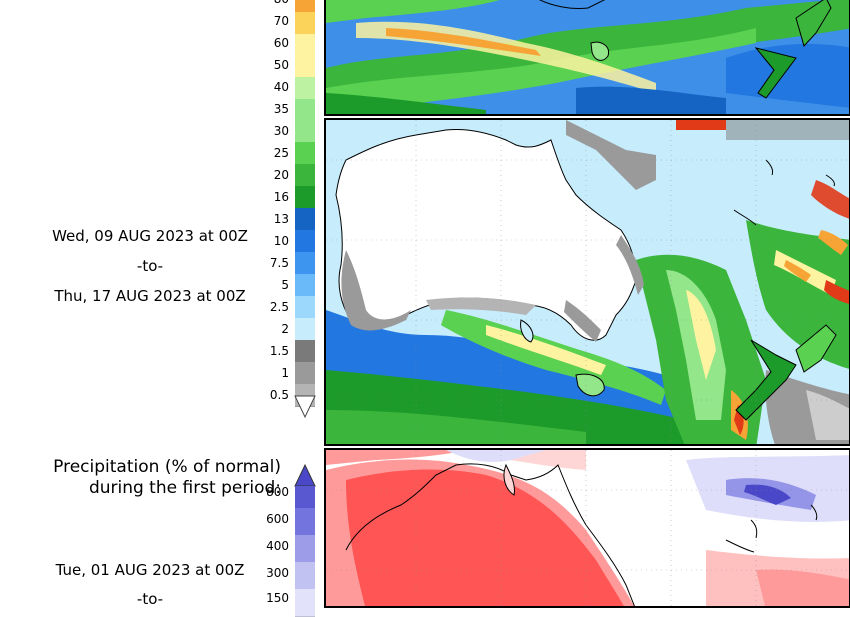  Describe the element at coordinates (184, 488) in the screenshot. I see `pct-normal-title-line2: during the first period:` at that location.